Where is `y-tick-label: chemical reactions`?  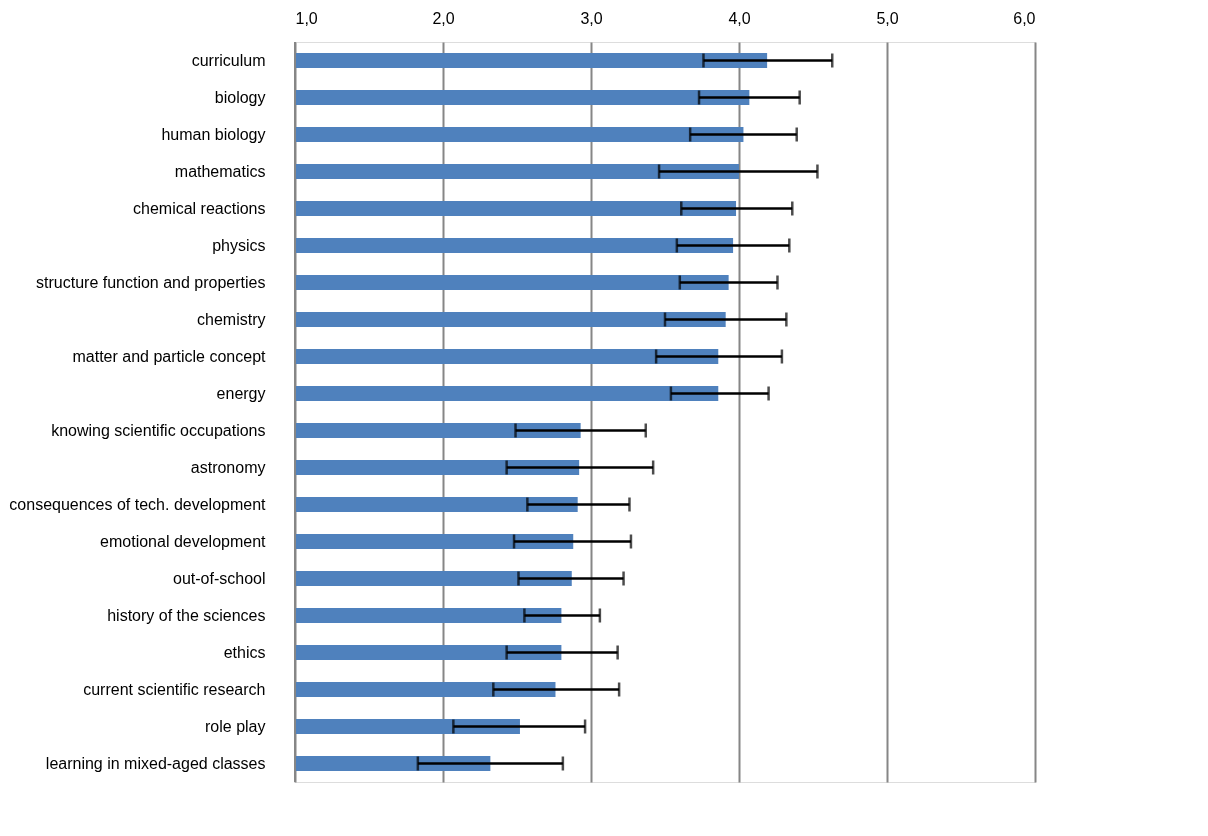 y-tick-label: chemical reactions is located at coordinates (199, 208).